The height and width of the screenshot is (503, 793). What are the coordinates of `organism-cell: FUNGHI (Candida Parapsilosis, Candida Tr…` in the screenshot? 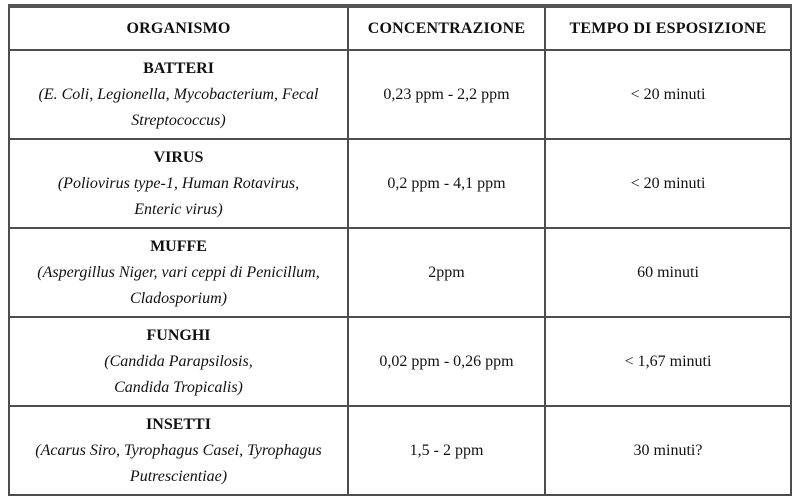 It's located at (178, 361).